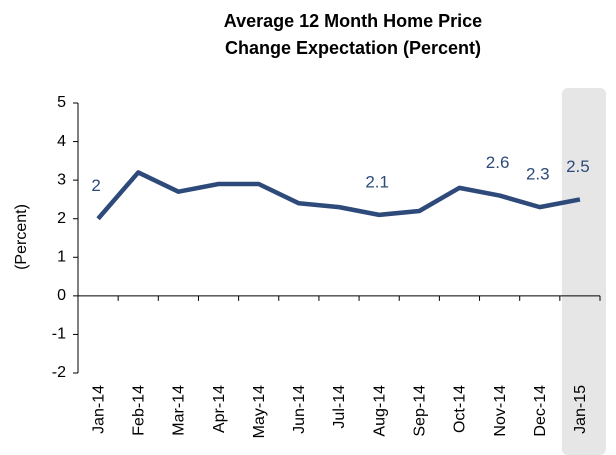  I want to click on x-tick-label: Jun-14, so click(299, 409).